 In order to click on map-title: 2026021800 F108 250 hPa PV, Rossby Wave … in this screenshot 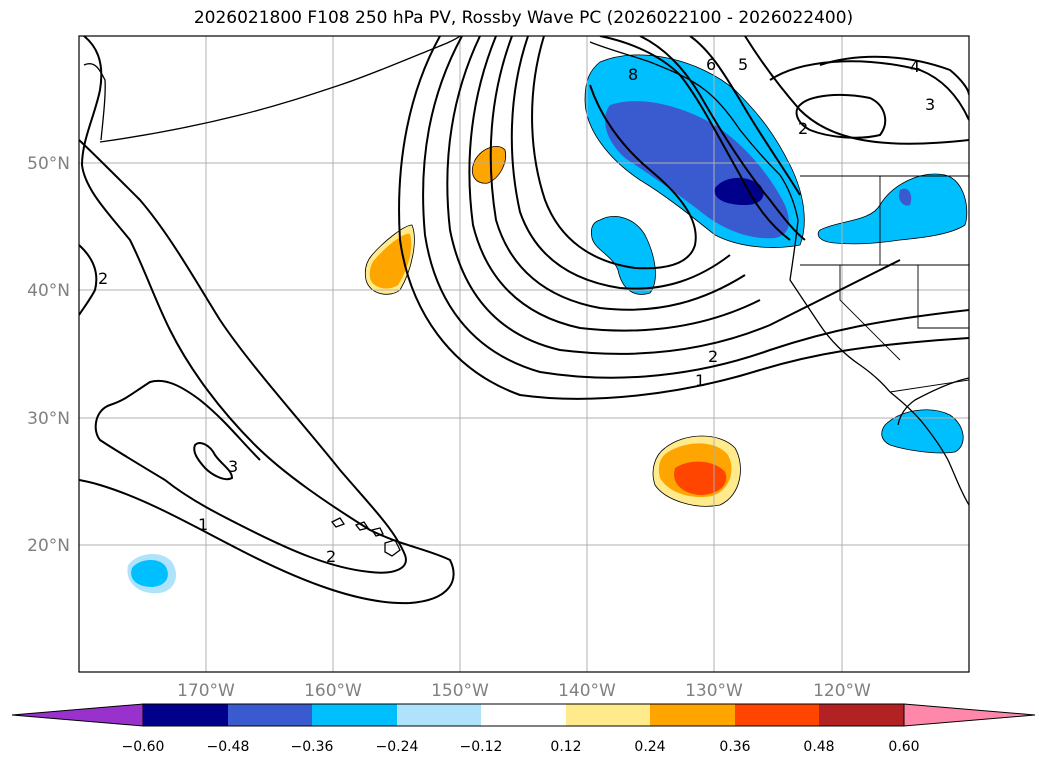, I will do `click(523, 18)`.